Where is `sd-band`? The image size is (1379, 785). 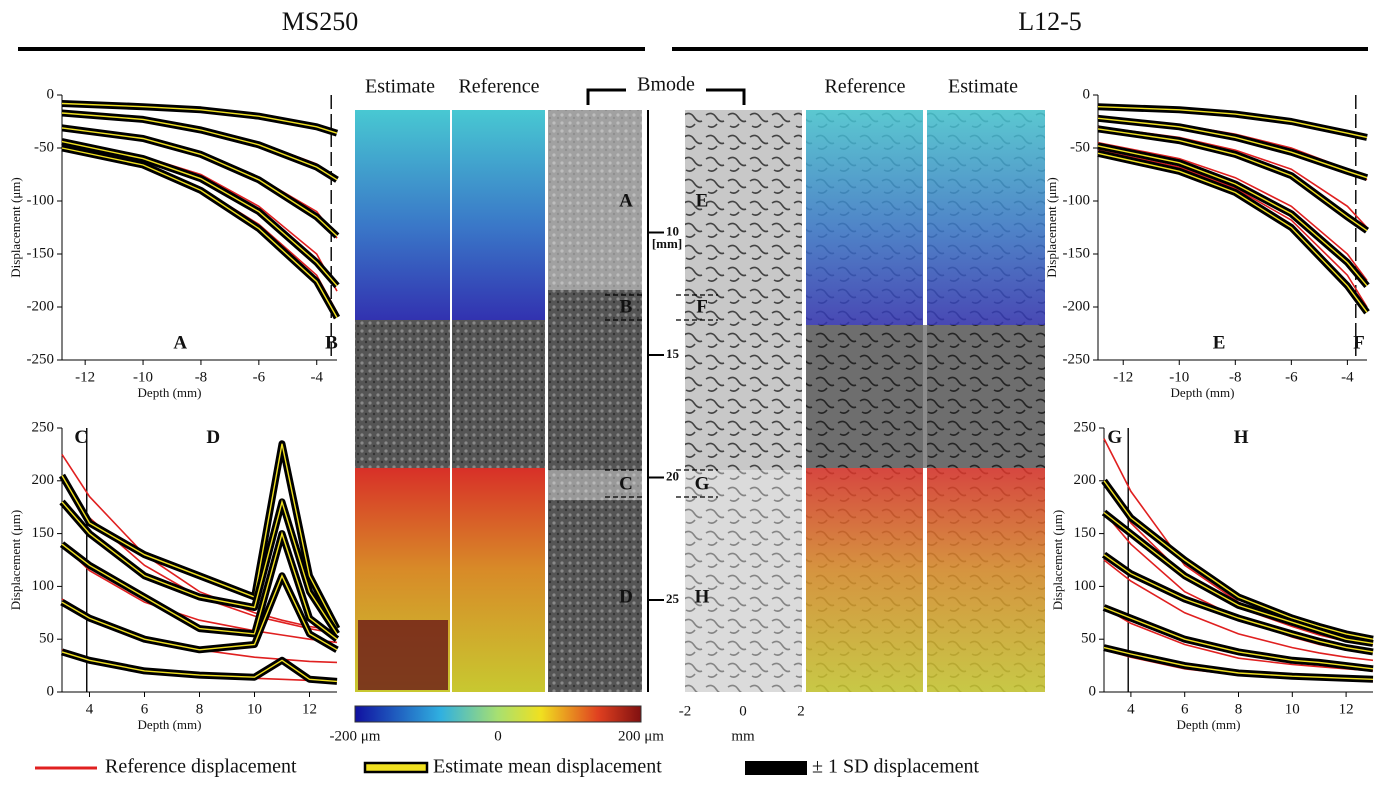 sd-band is located at coordinates (200, 181).